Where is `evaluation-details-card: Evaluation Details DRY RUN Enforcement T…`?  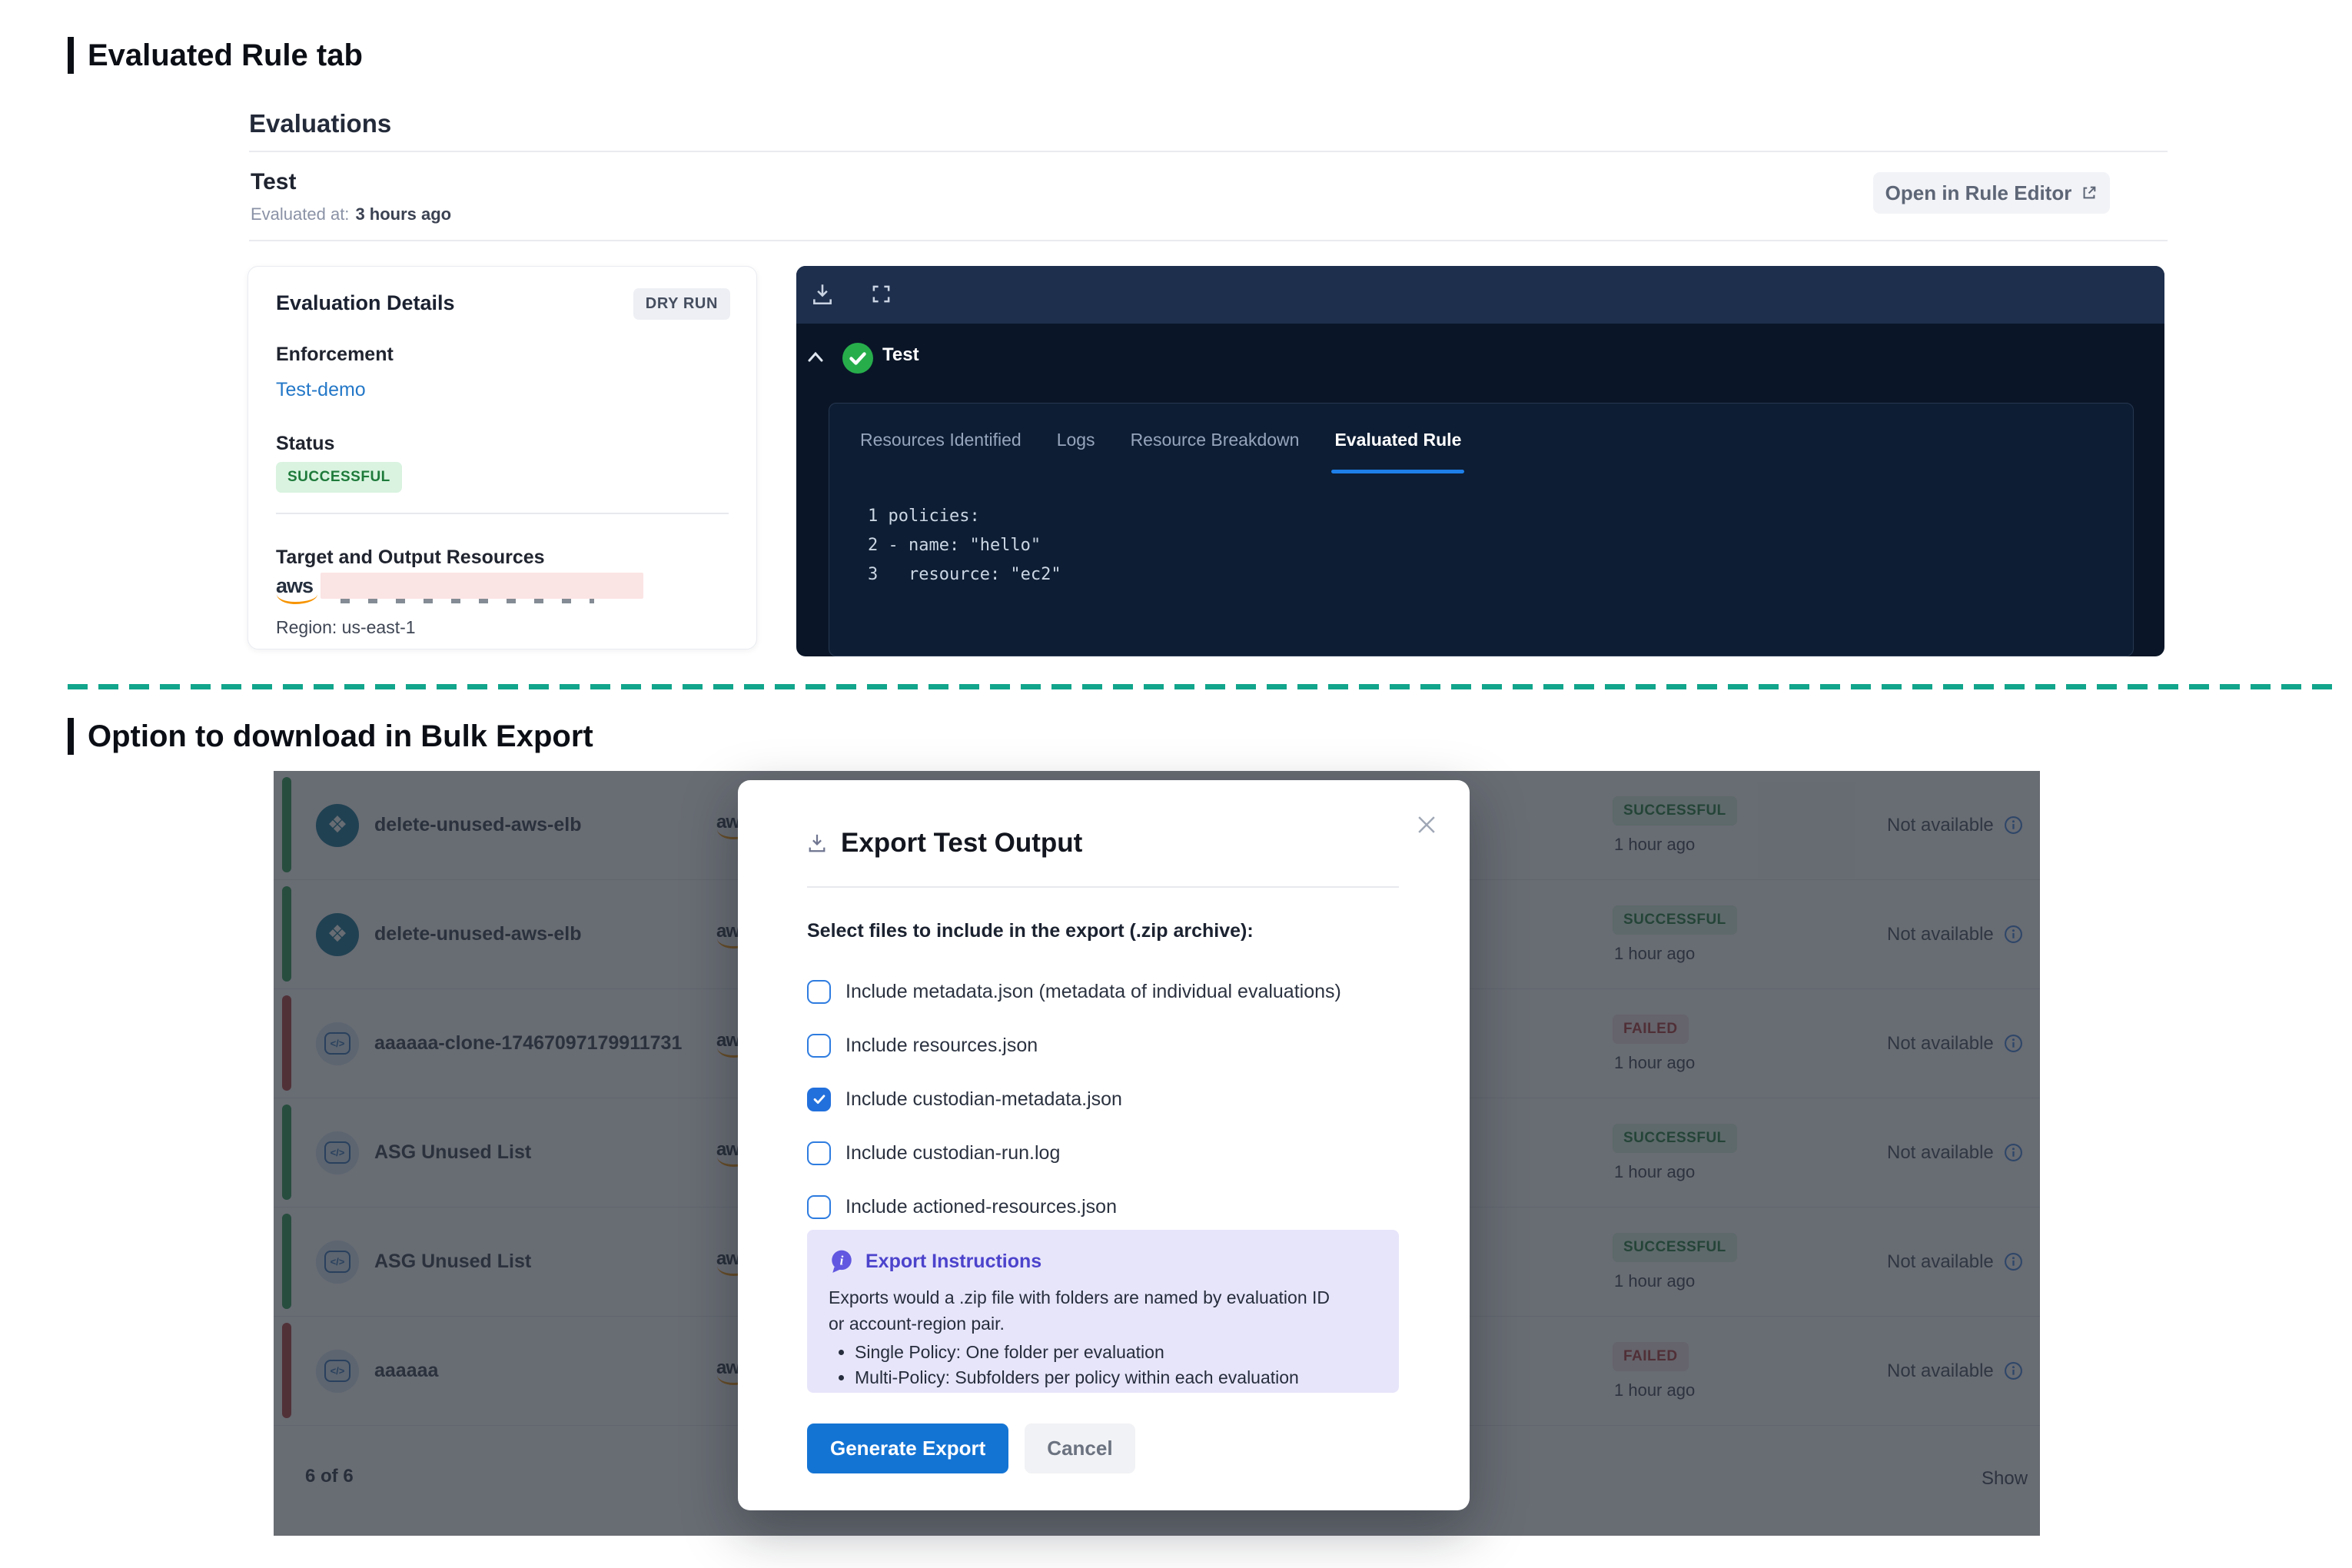
evaluation-details-card: Evaluation Details DRY RUN Enforcement T… is located at coordinates (502, 457).